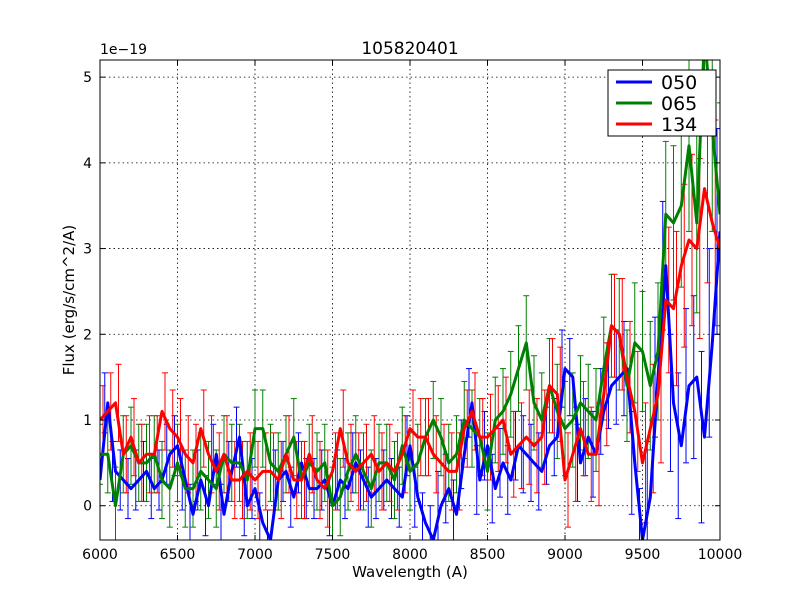 This screenshot has height=604, width=800. Describe the element at coordinates (87, 250) in the screenshot. I see `y-tick-label: 3` at that location.